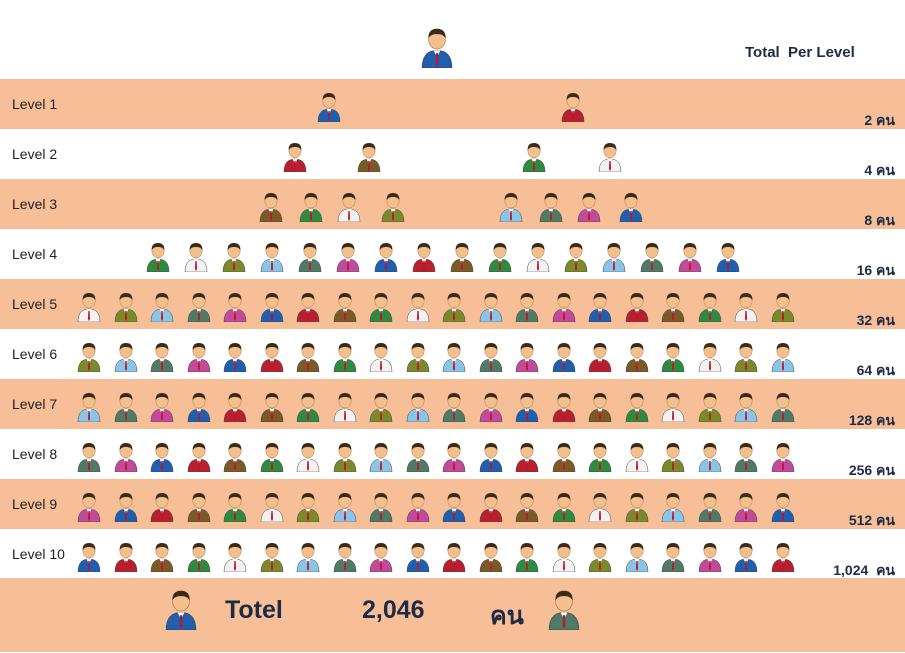 The height and width of the screenshot is (653, 905). Describe the element at coordinates (254, 610) in the screenshot. I see `footer-total-label: Totel` at that location.